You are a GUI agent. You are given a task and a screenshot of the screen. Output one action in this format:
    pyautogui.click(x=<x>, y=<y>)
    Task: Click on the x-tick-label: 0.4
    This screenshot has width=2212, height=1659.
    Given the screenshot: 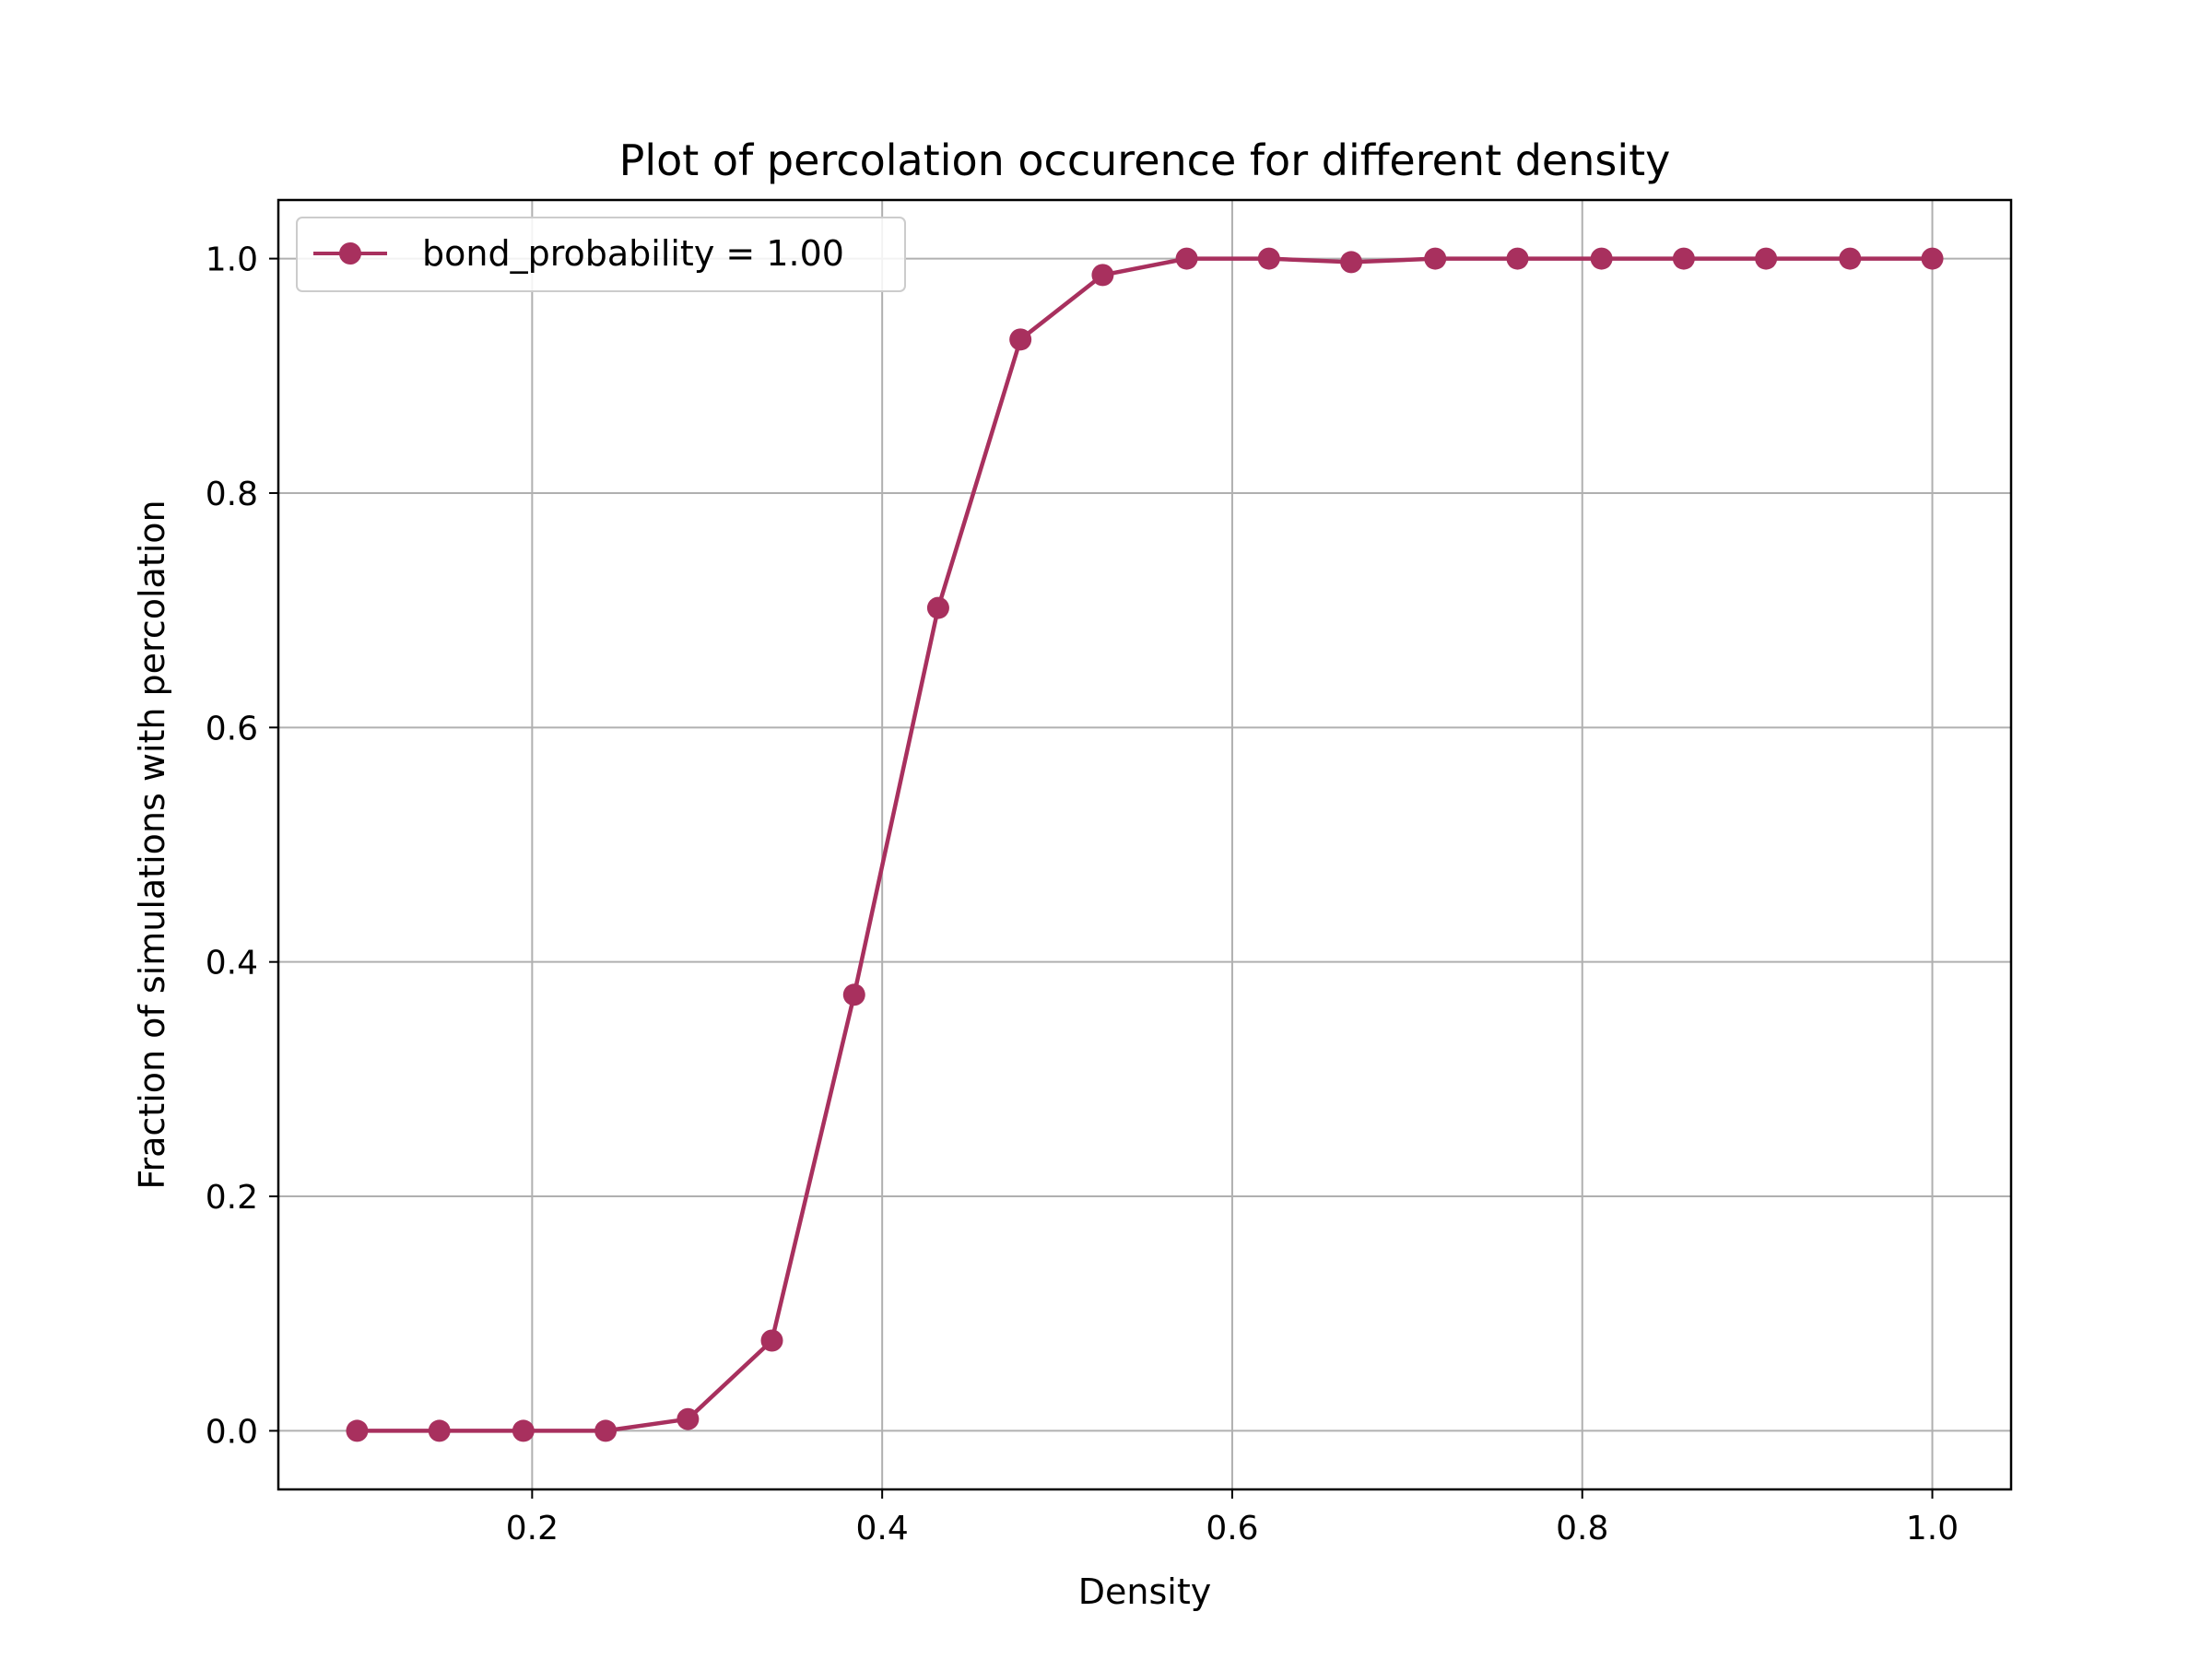 What is the action you would take?
    pyautogui.click(x=882, y=1528)
    